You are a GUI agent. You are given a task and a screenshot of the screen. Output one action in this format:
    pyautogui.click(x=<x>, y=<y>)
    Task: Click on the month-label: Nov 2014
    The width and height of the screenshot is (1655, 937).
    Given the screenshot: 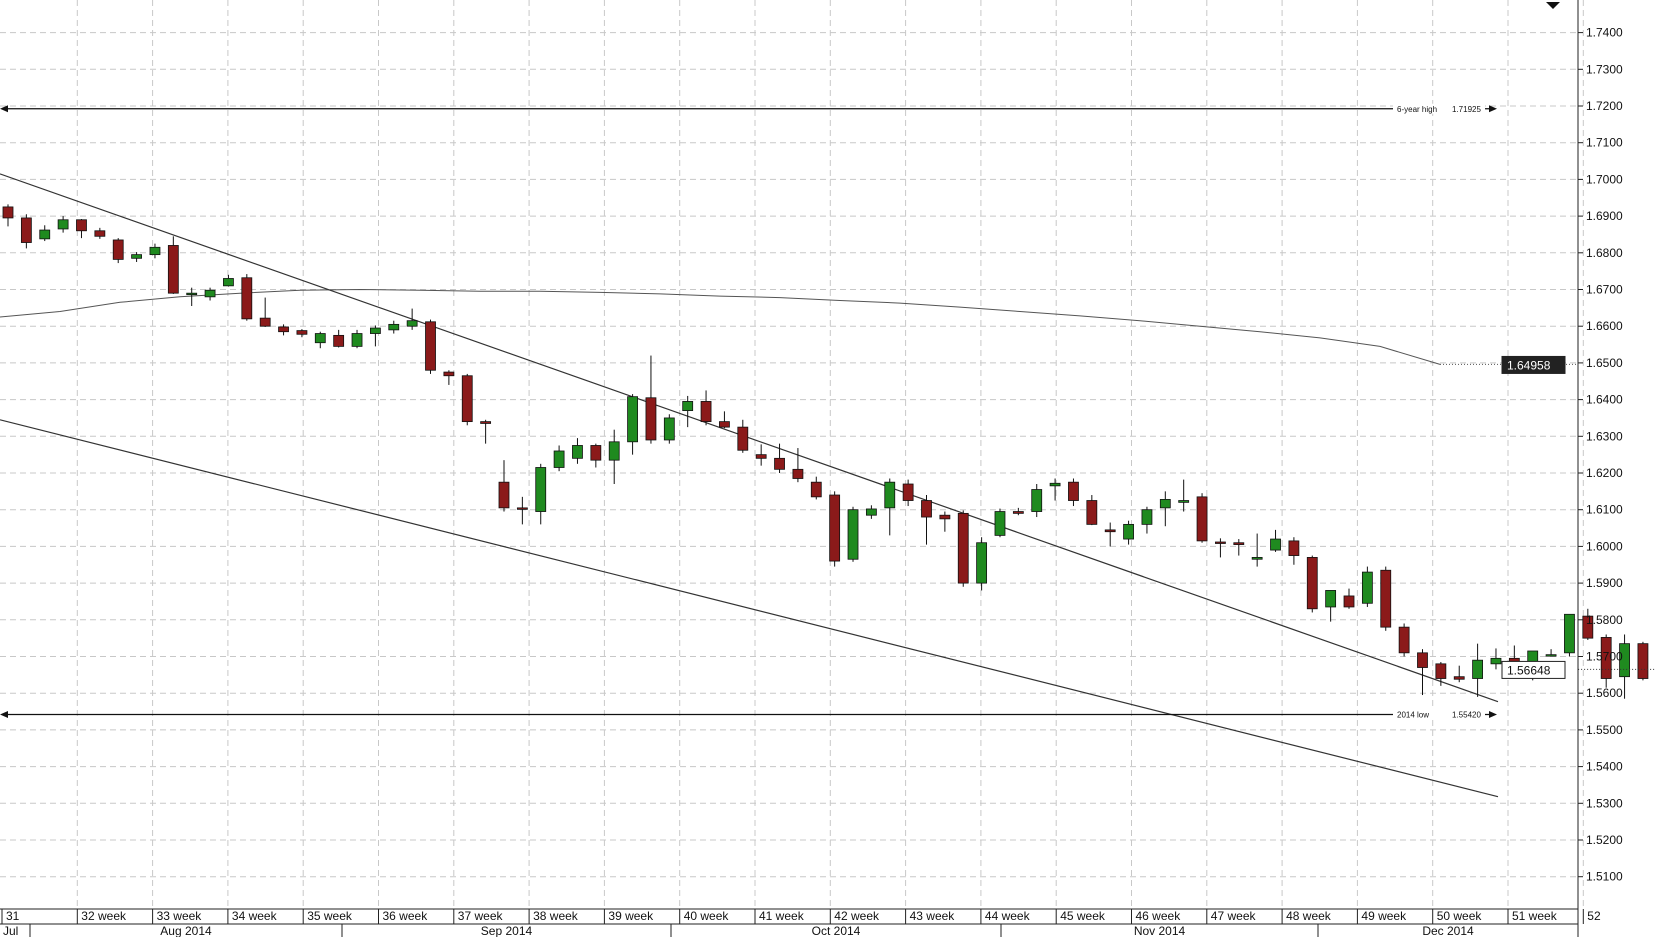 What is the action you would take?
    pyautogui.click(x=1160, y=930)
    